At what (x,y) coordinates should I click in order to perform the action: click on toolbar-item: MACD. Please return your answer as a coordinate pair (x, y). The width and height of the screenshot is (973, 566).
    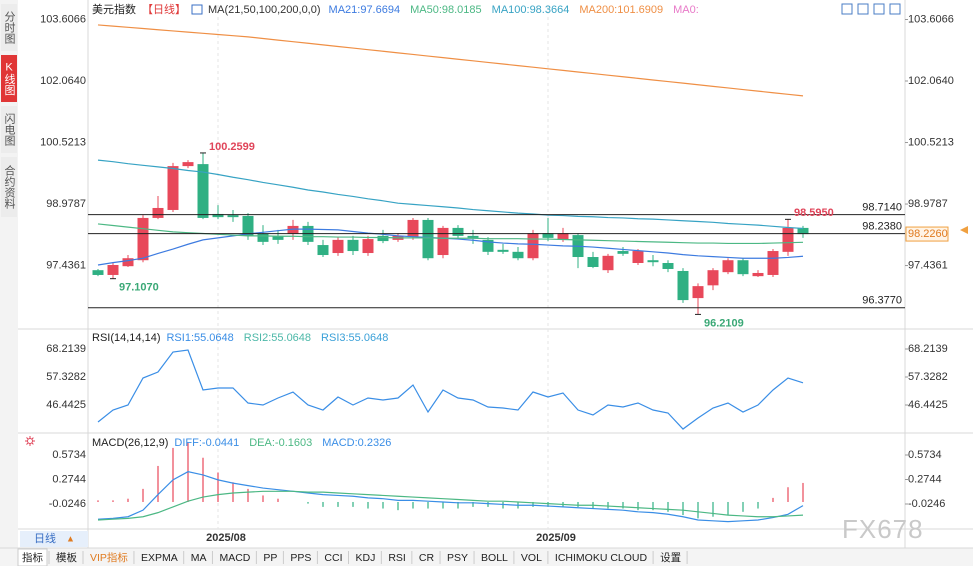
    Looking at the image, I should click on (234, 558).